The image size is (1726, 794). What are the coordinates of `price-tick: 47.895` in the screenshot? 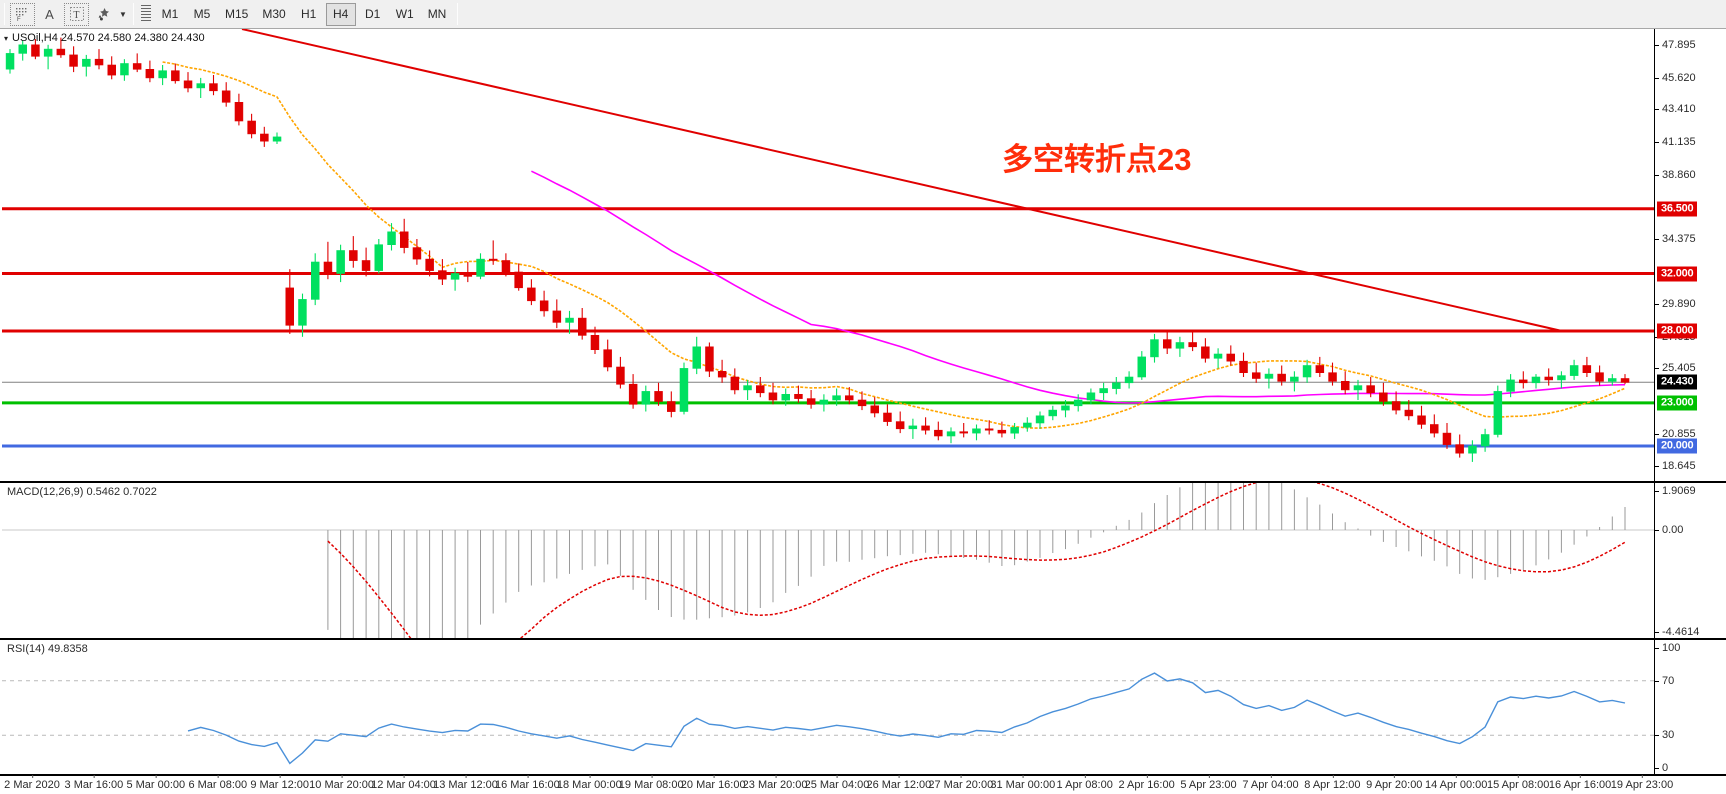 It's located at (1675, 45).